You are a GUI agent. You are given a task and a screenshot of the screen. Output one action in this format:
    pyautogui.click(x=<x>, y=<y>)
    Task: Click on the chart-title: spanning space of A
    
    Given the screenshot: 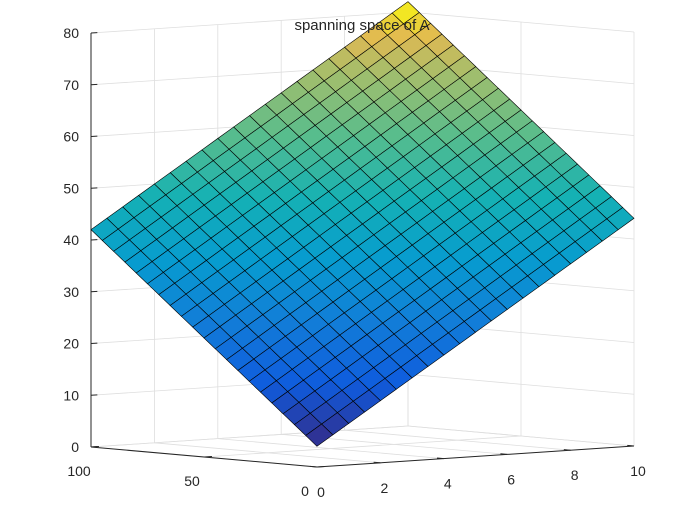 What is the action you would take?
    pyautogui.click(x=361, y=25)
    